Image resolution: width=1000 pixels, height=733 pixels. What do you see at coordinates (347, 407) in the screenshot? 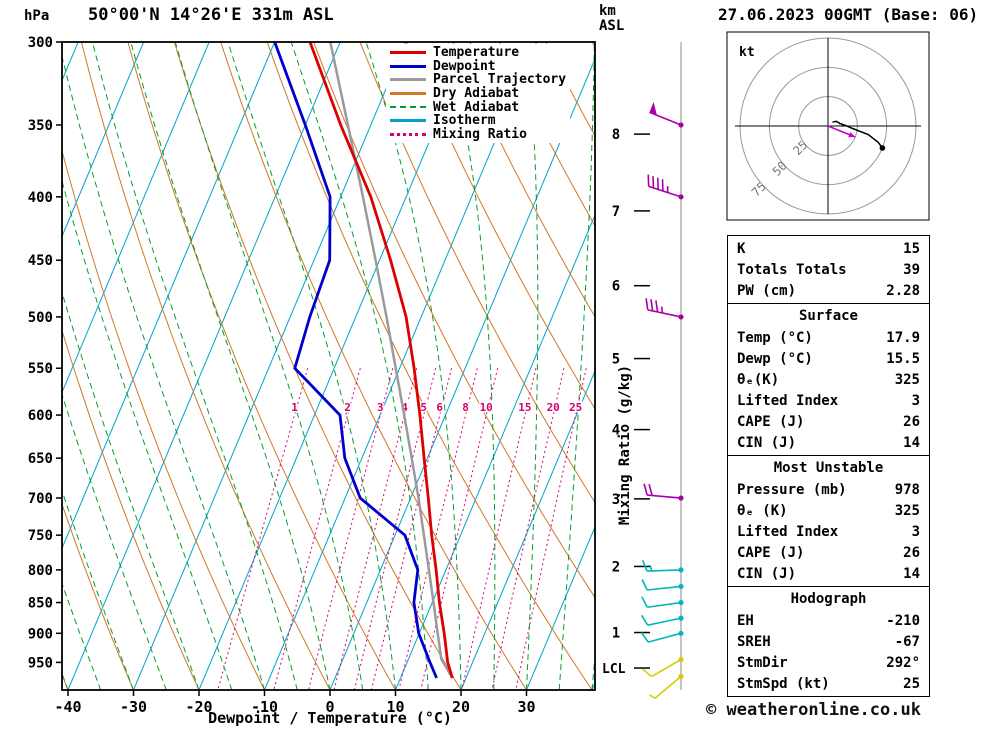
I see `mixing-ratio-value-label: 2` at bounding box center [347, 407].